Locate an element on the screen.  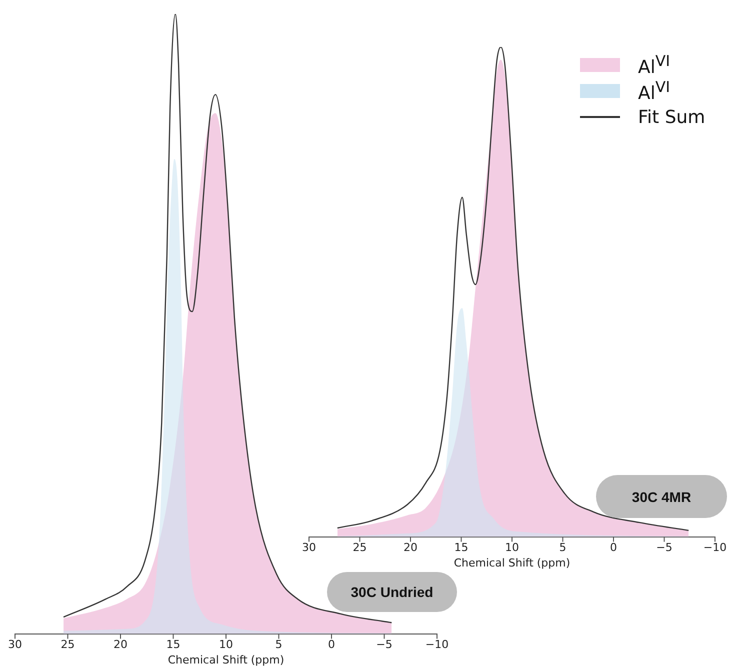
rounded-label: 30C 4MR is located at coordinates (661, 496).